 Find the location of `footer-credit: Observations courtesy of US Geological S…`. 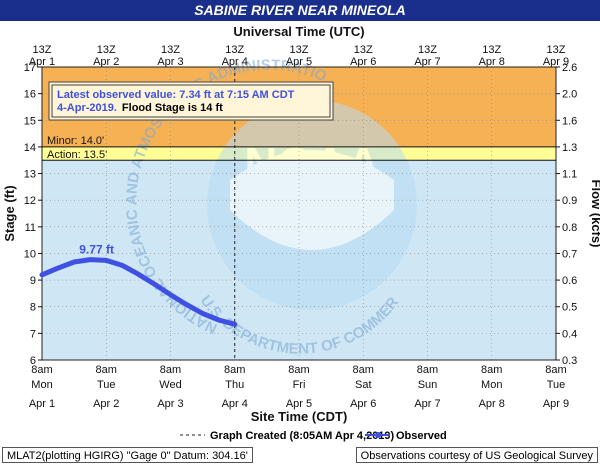

footer-credit: Observations courtesy of US Geological S… is located at coordinates (476, 455).